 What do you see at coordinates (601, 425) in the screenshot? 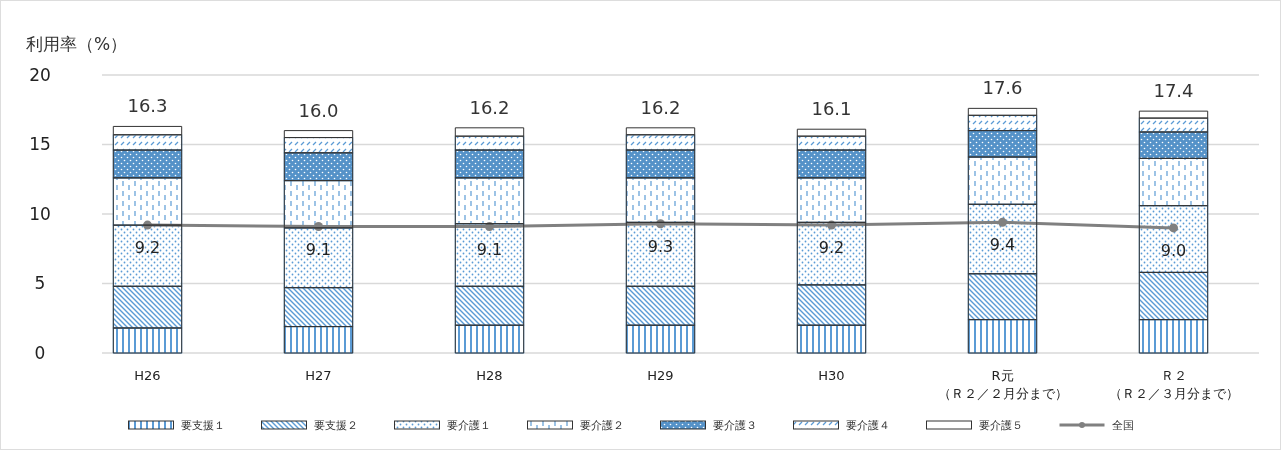
I see `legend-label: 要介護２` at bounding box center [601, 425].